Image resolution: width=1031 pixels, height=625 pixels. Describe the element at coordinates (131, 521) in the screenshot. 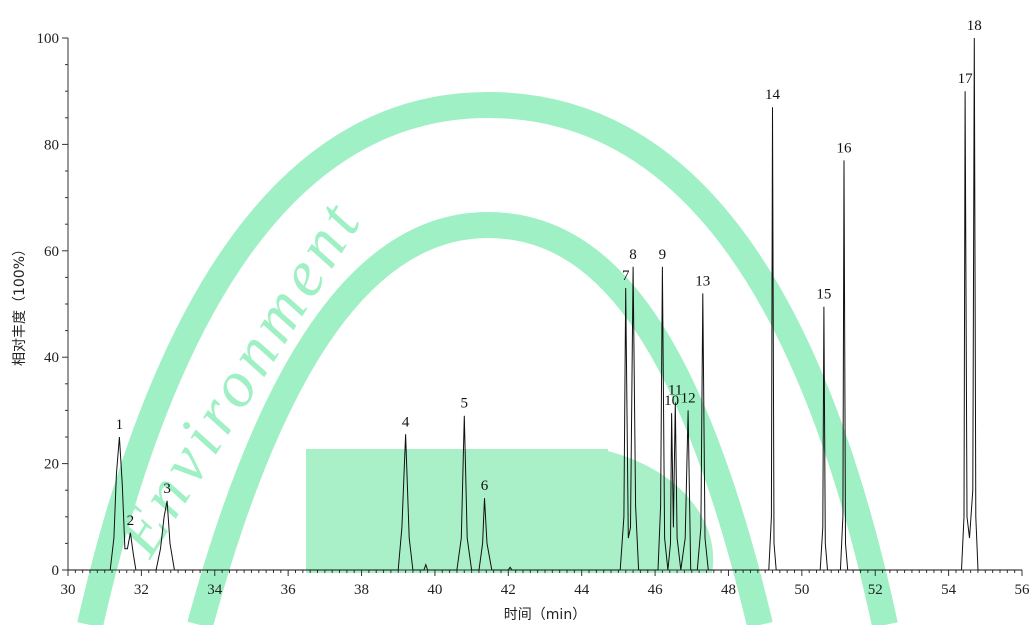

I see `peak-label: 2` at that location.